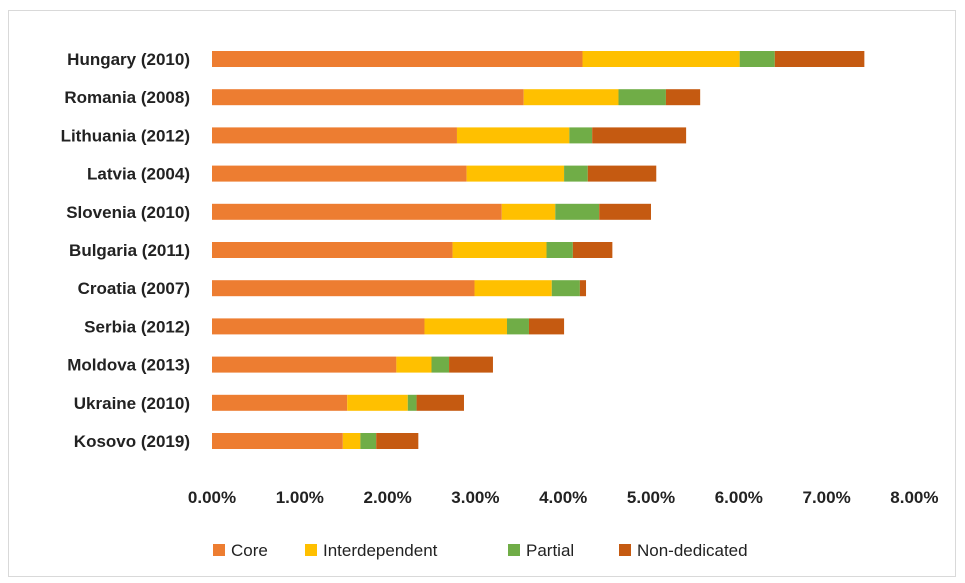  Describe the element at coordinates (826, 497) in the screenshot. I see `x-tick-label: 7.00%` at that location.